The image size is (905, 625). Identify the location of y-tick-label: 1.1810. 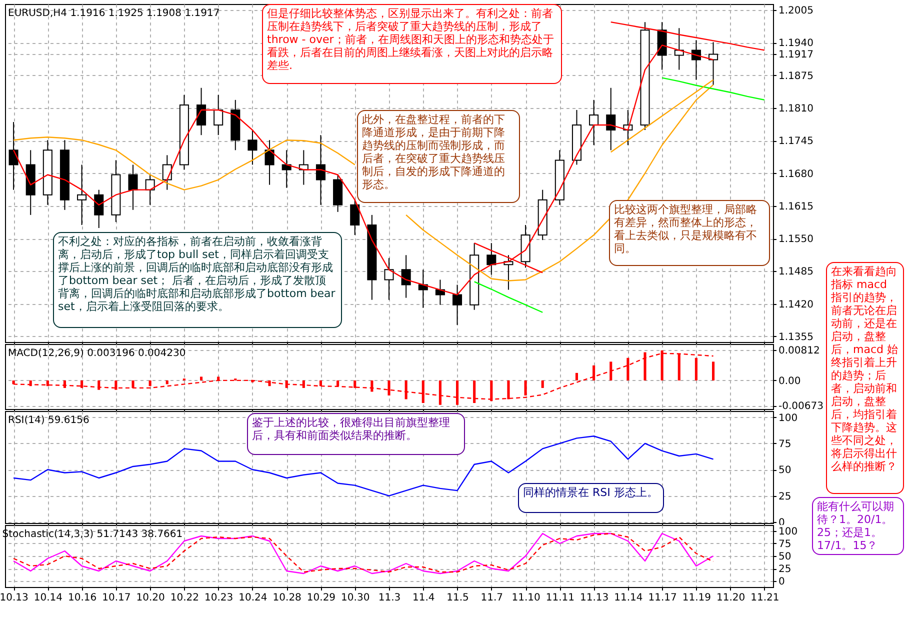
(796, 108).